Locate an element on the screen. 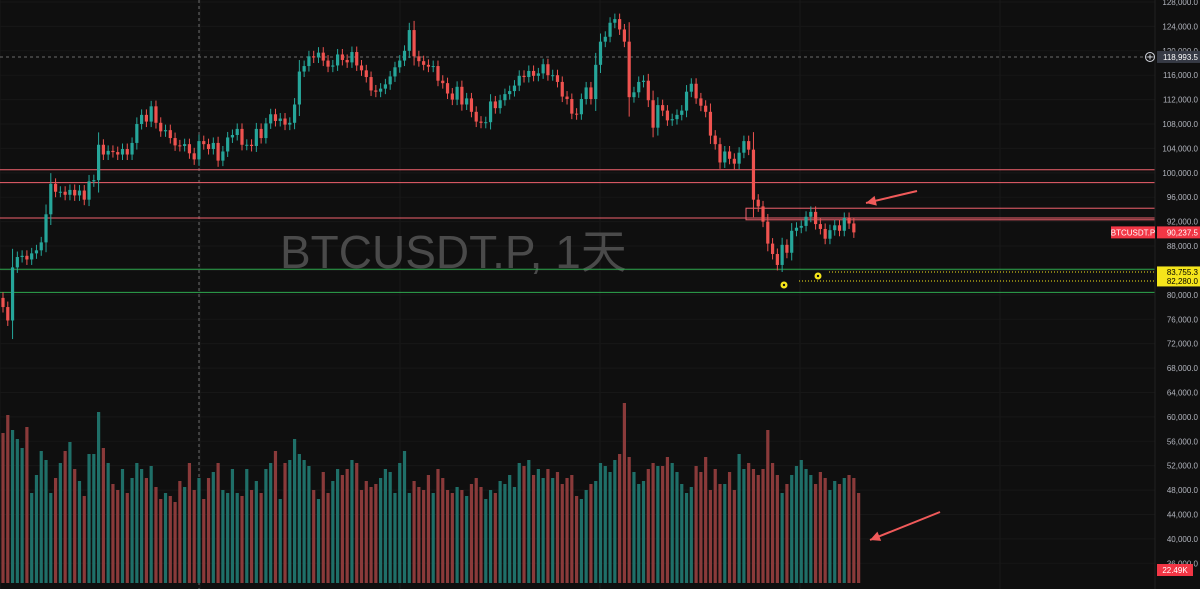  y-tick-label: 112,000.0 is located at coordinates (1181, 100).